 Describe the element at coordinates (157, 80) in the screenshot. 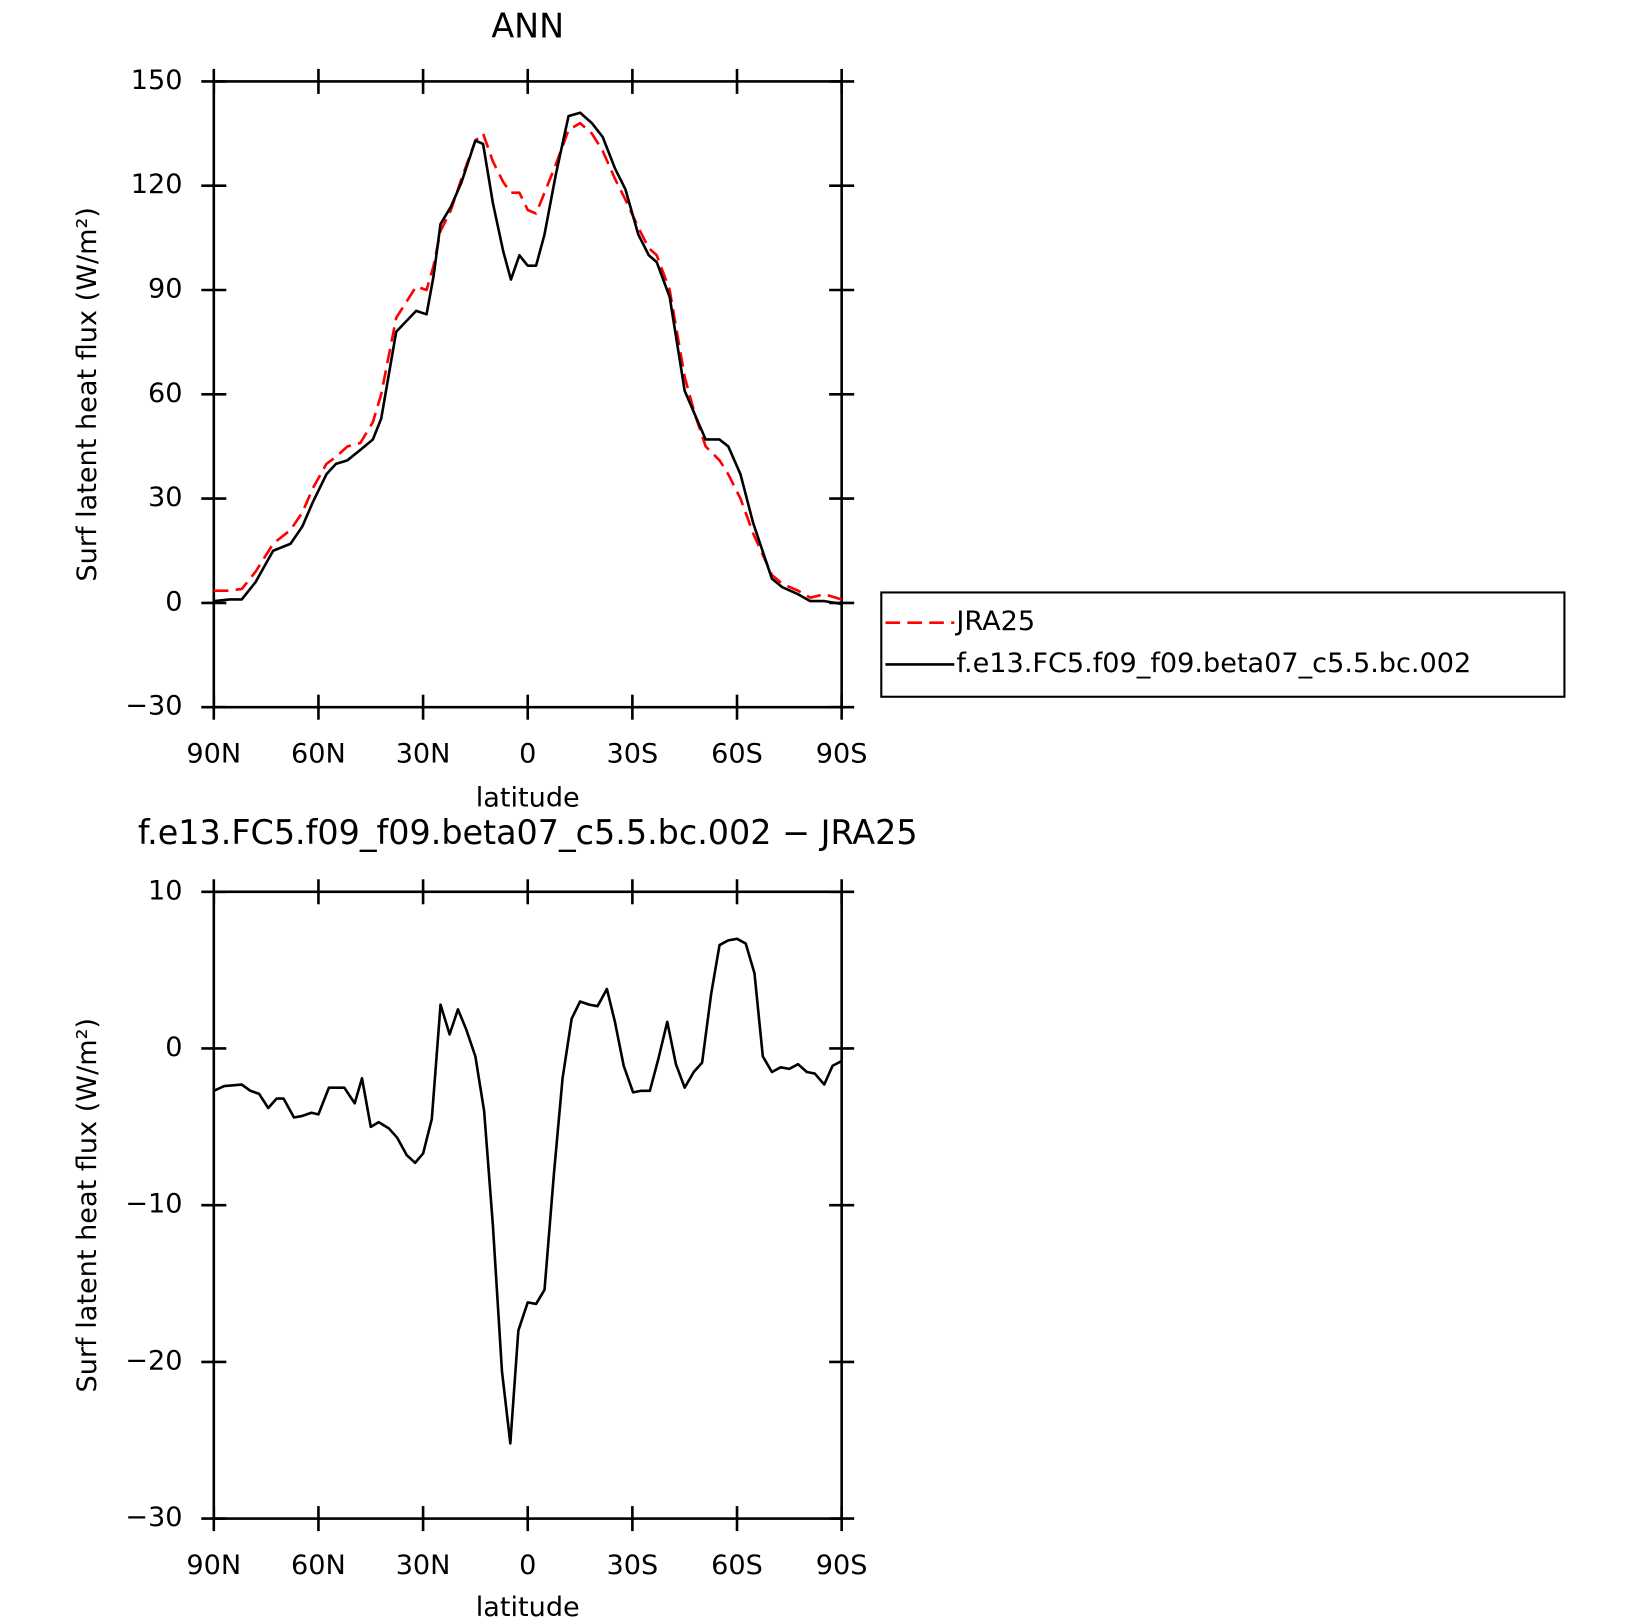

I see `y-tick-label: 150` at that location.